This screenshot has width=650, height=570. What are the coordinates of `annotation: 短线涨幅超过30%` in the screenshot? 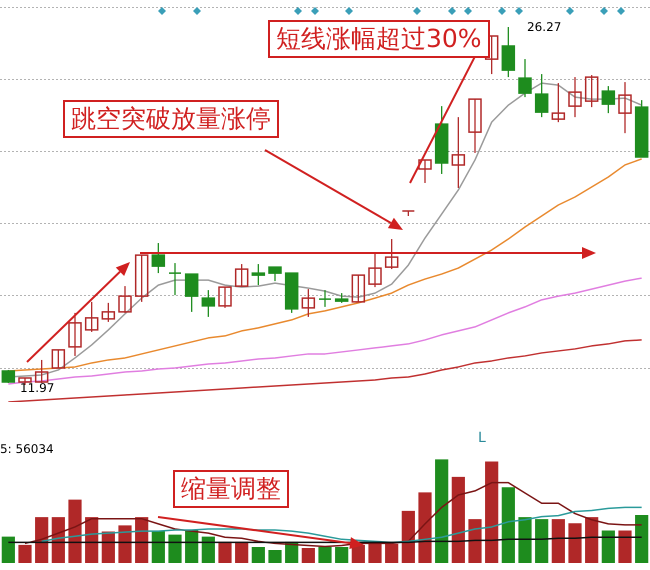 It's located at (379, 39).